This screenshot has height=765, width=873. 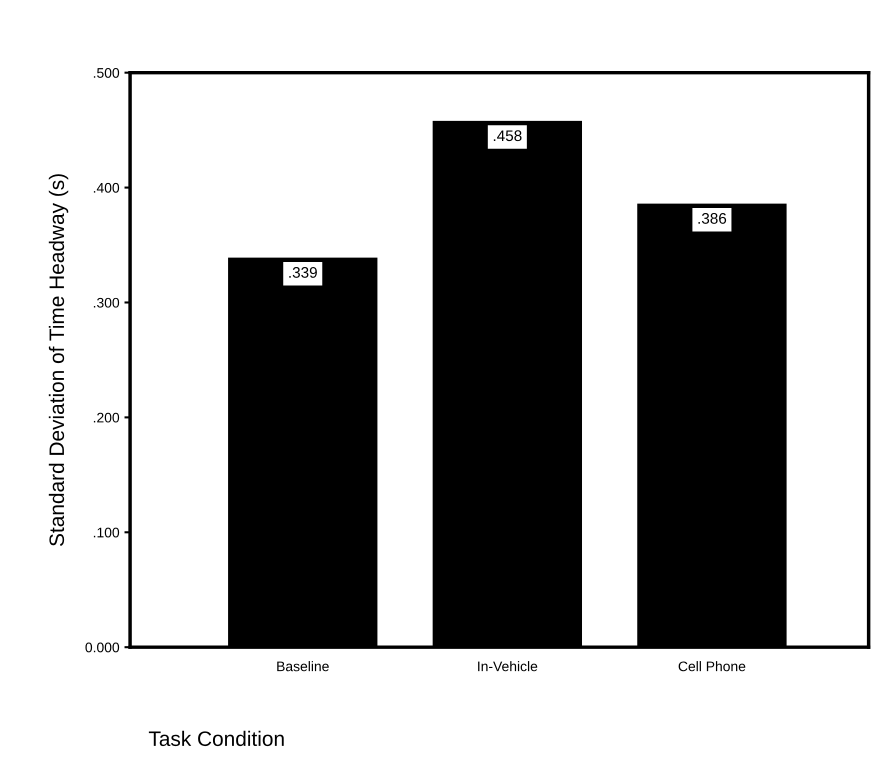 What do you see at coordinates (102, 647) in the screenshot?
I see `y-tick-label: 0.000` at bounding box center [102, 647].